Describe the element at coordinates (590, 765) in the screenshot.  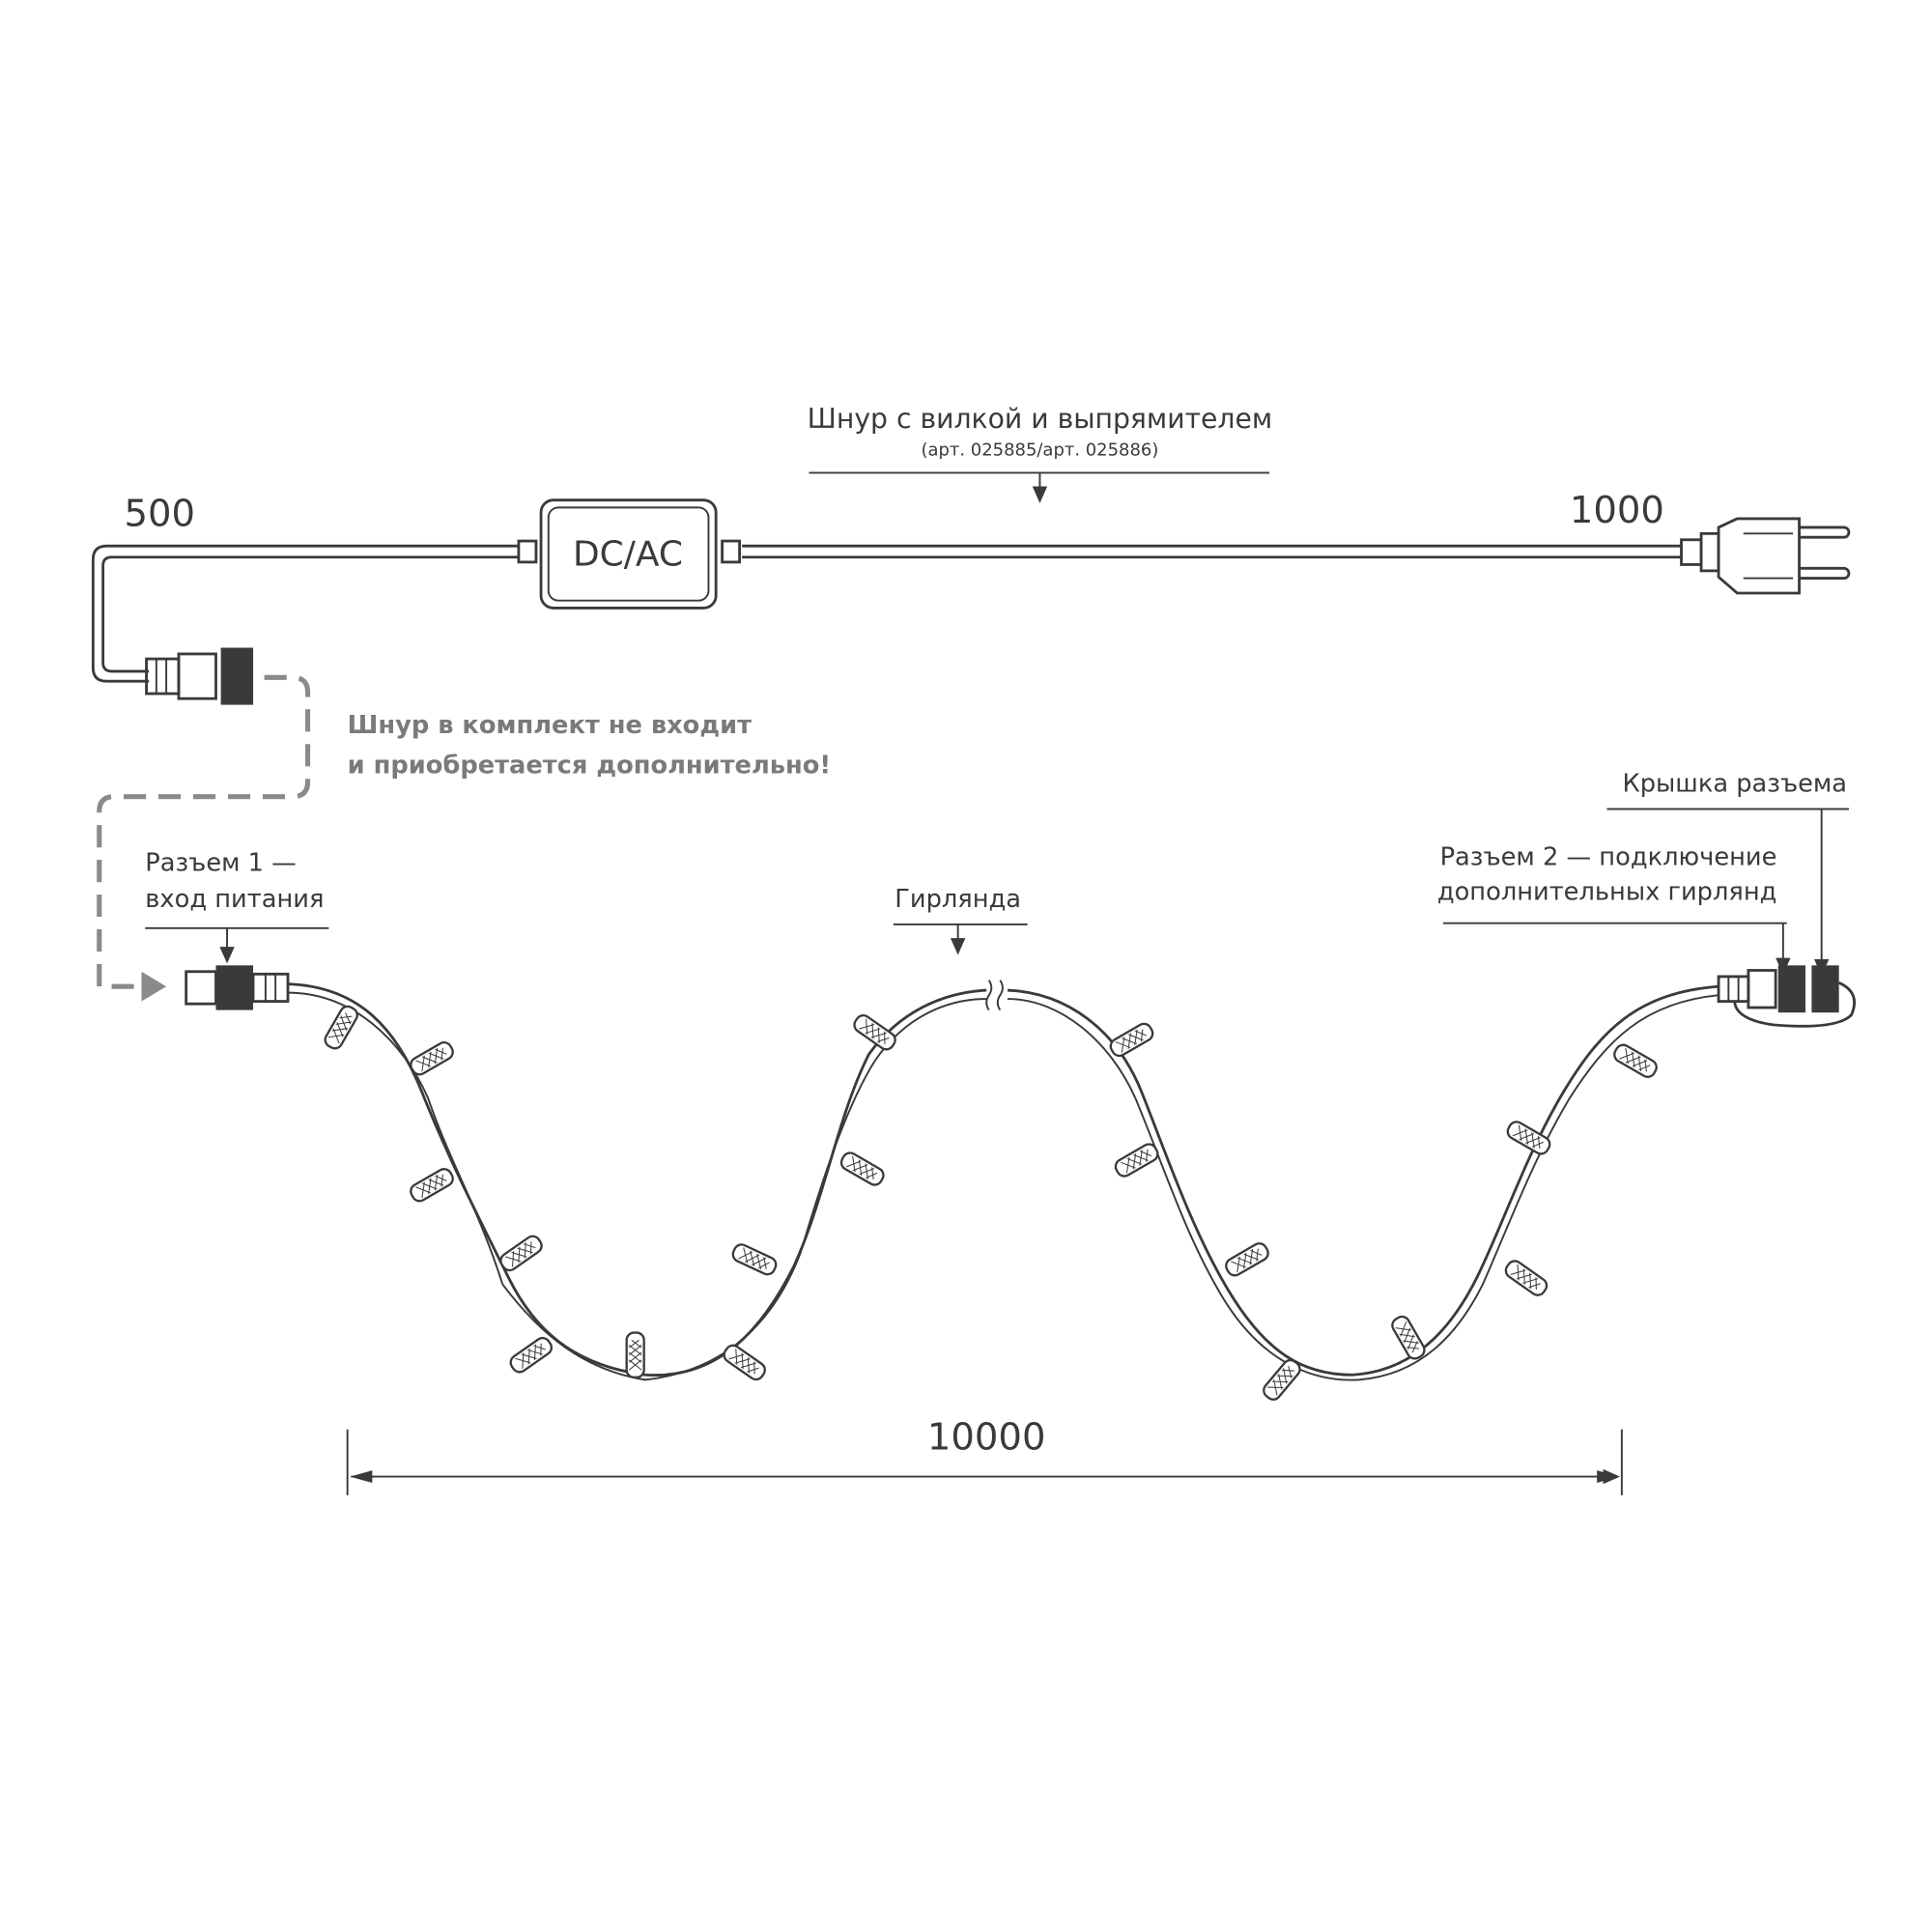
I see `note-line2: и приобретается дополнительно!` at that location.